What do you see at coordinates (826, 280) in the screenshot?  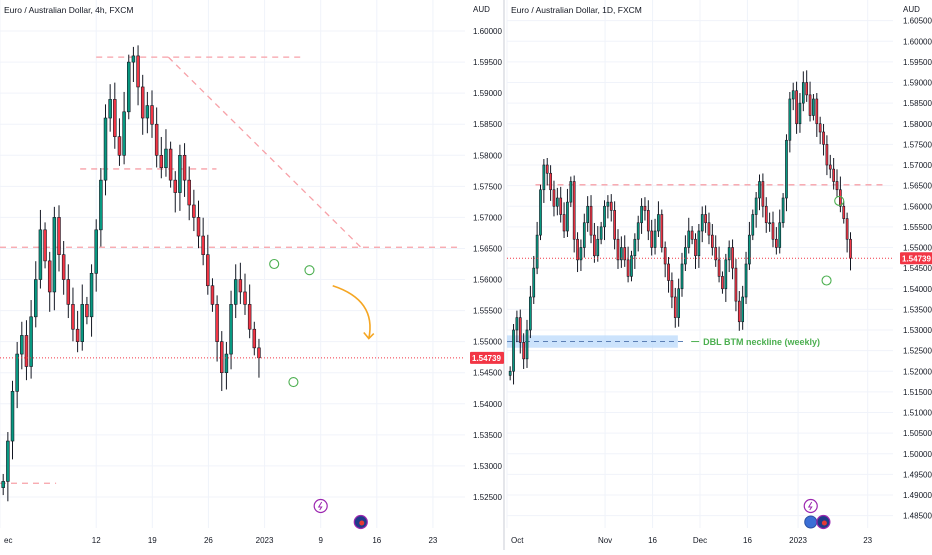 I see `arrow-up-marker-icon` at bounding box center [826, 280].